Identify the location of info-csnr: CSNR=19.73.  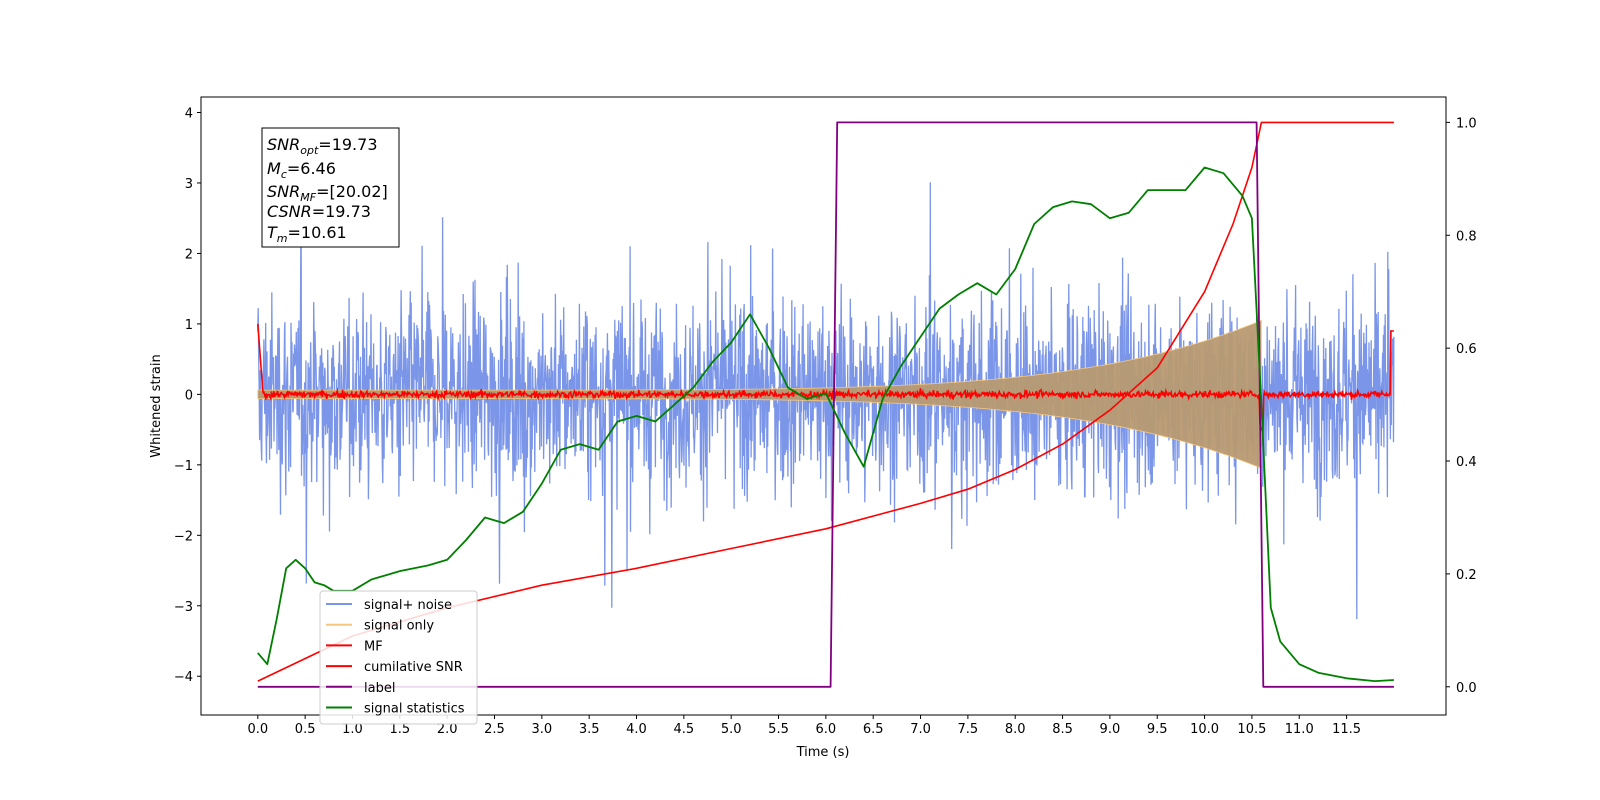
(319, 211).